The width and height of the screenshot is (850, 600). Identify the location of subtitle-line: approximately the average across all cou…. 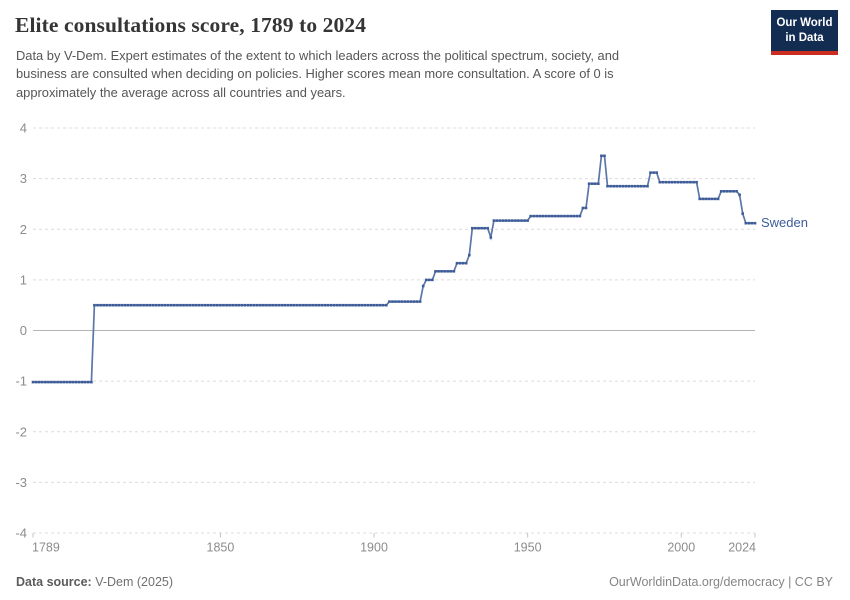
(181, 92).